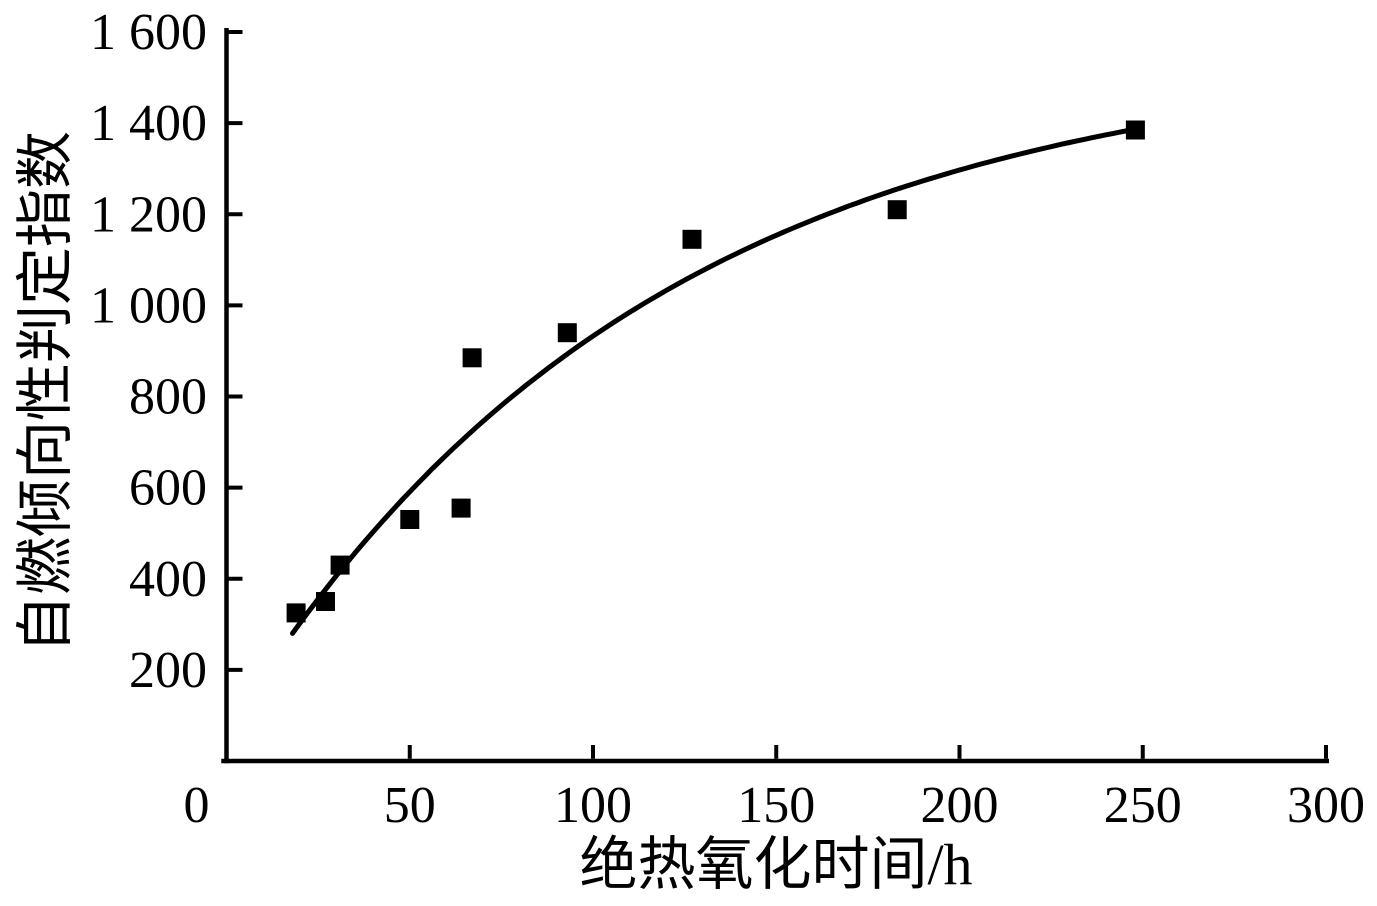  What do you see at coordinates (148, 123) in the screenshot?
I see `y-tick-label: 1 400` at bounding box center [148, 123].